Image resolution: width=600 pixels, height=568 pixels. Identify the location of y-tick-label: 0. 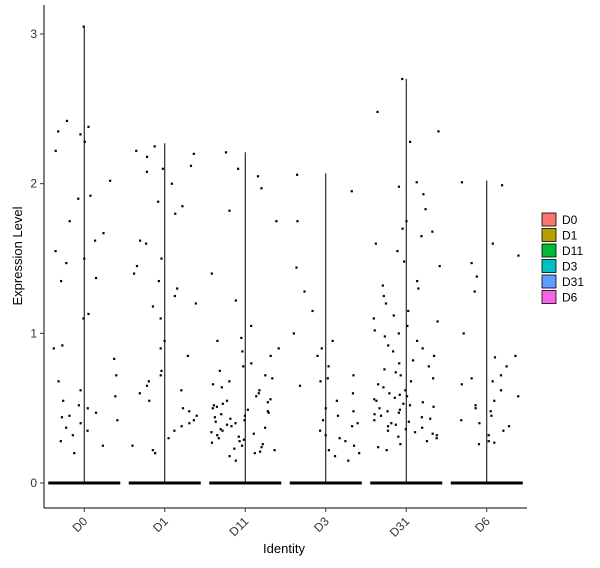
(33, 483).